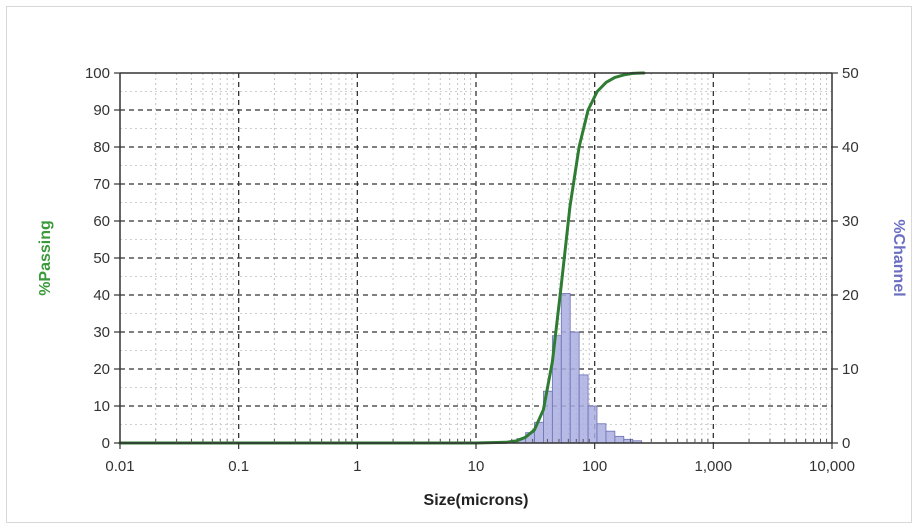 This screenshot has height=531, width=920. Describe the element at coordinates (101, 406) in the screenshot. I see `left-tick-label: 10` at that location.